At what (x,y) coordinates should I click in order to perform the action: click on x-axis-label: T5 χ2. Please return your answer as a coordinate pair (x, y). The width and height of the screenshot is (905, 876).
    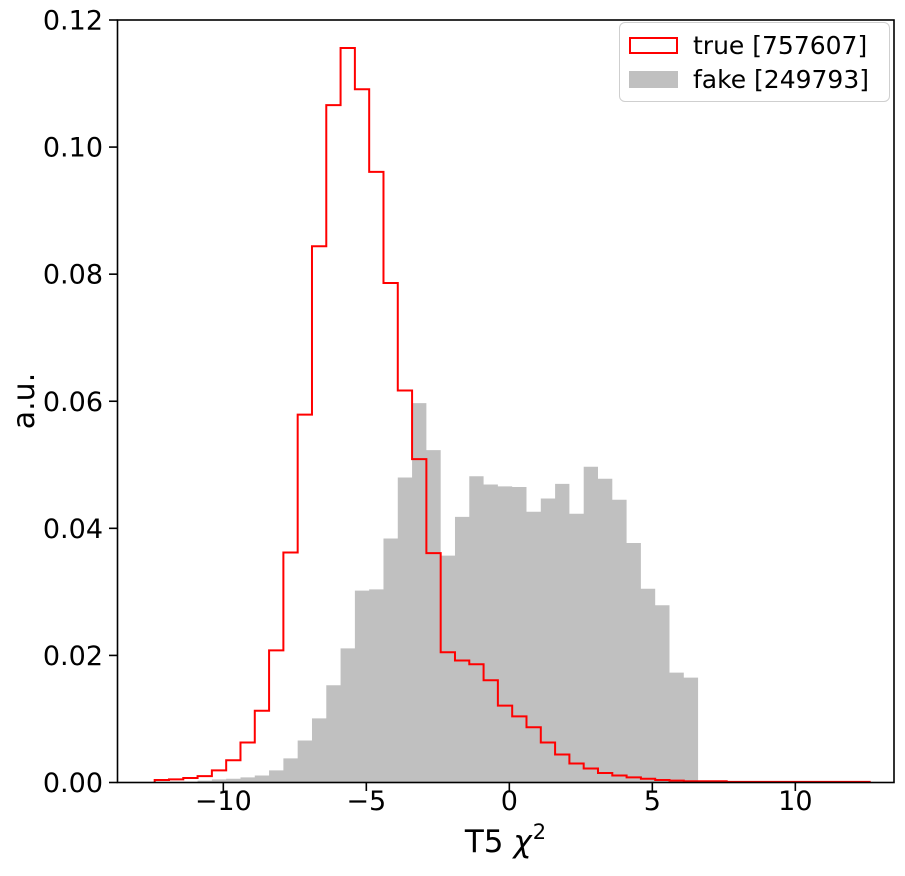
    Looking at the image, I should click on (505, 840).